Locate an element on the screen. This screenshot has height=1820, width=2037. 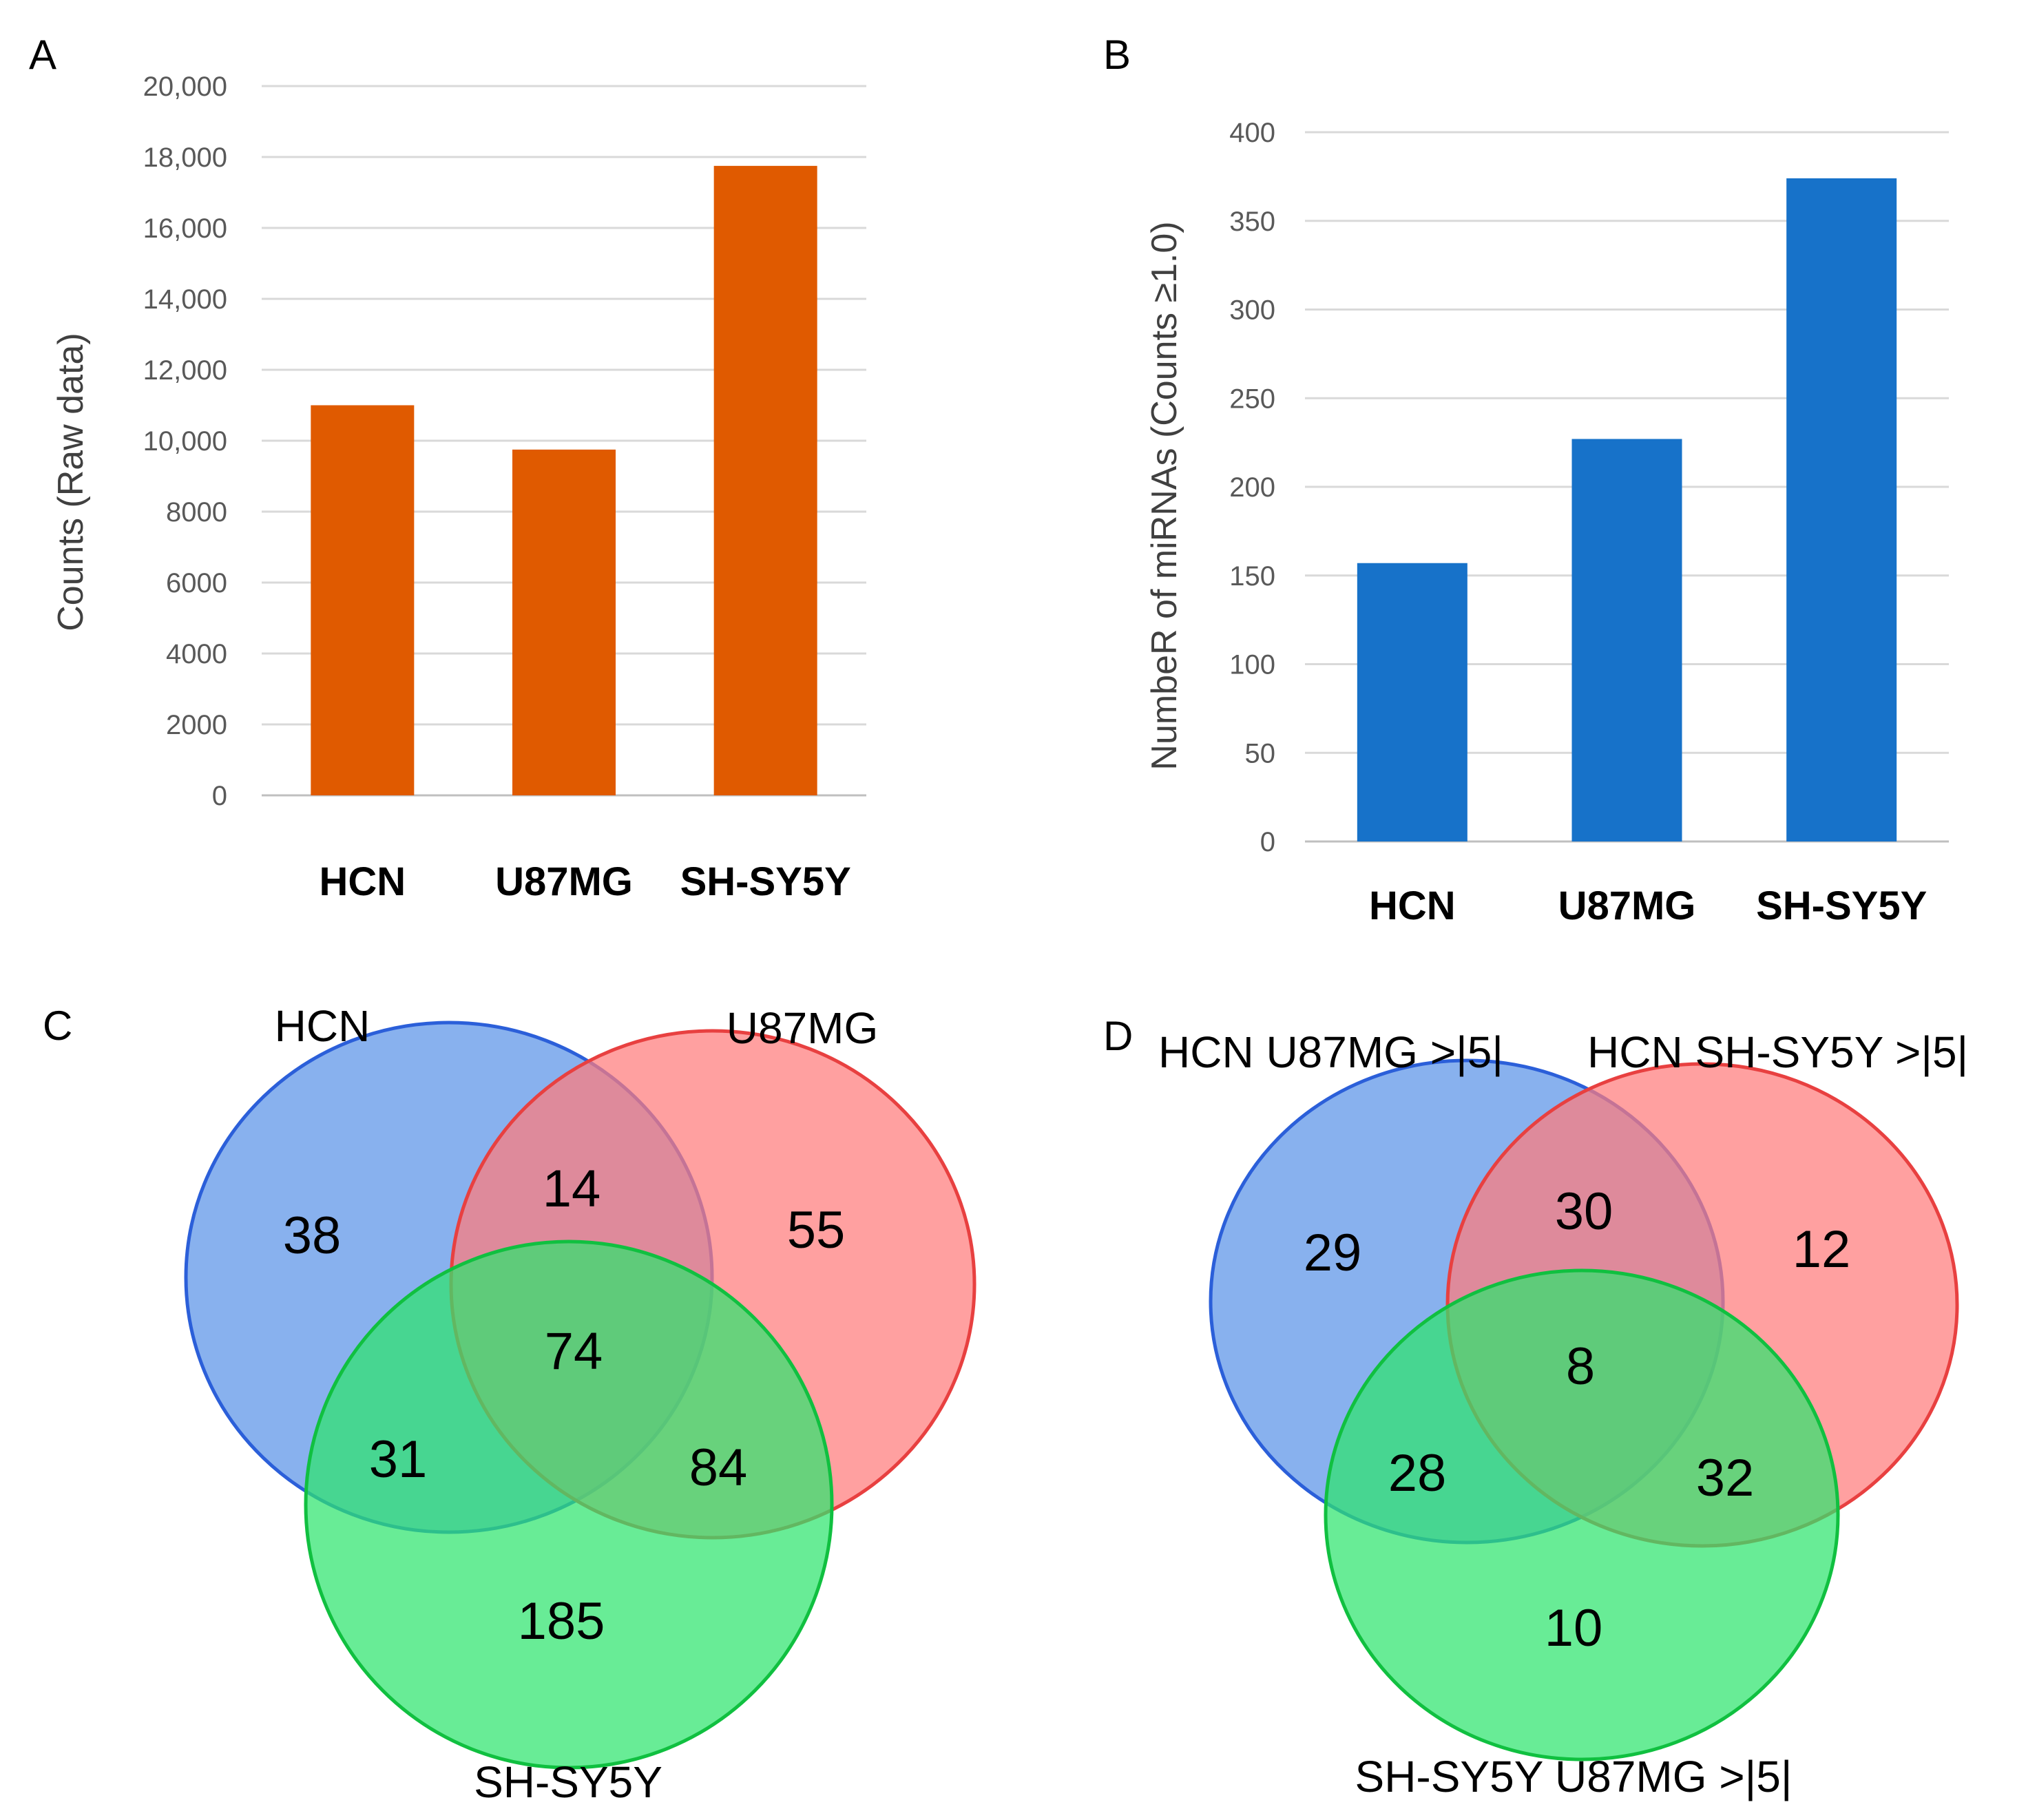
chart-b-ytick-8: 400 is located at coordinates (1252, 133).